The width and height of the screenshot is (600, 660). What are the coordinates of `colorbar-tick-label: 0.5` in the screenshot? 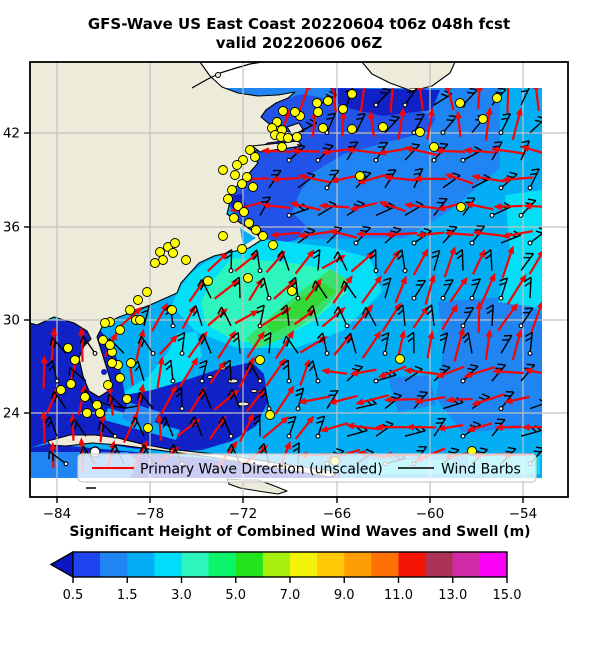 It's located at (73, 595).